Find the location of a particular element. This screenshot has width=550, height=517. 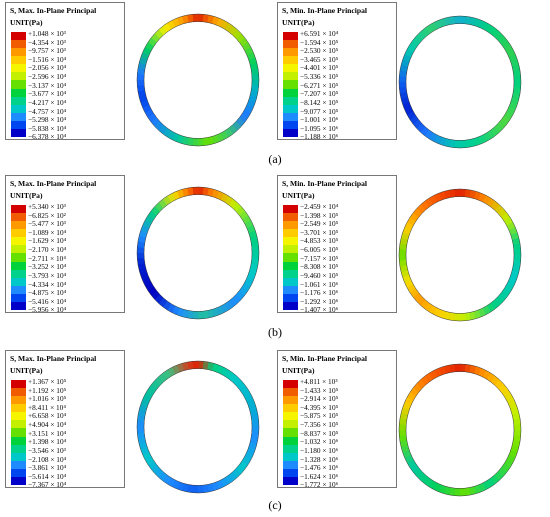

legend-value: +4.811 × 10³ is located at coordinates (319, 381).